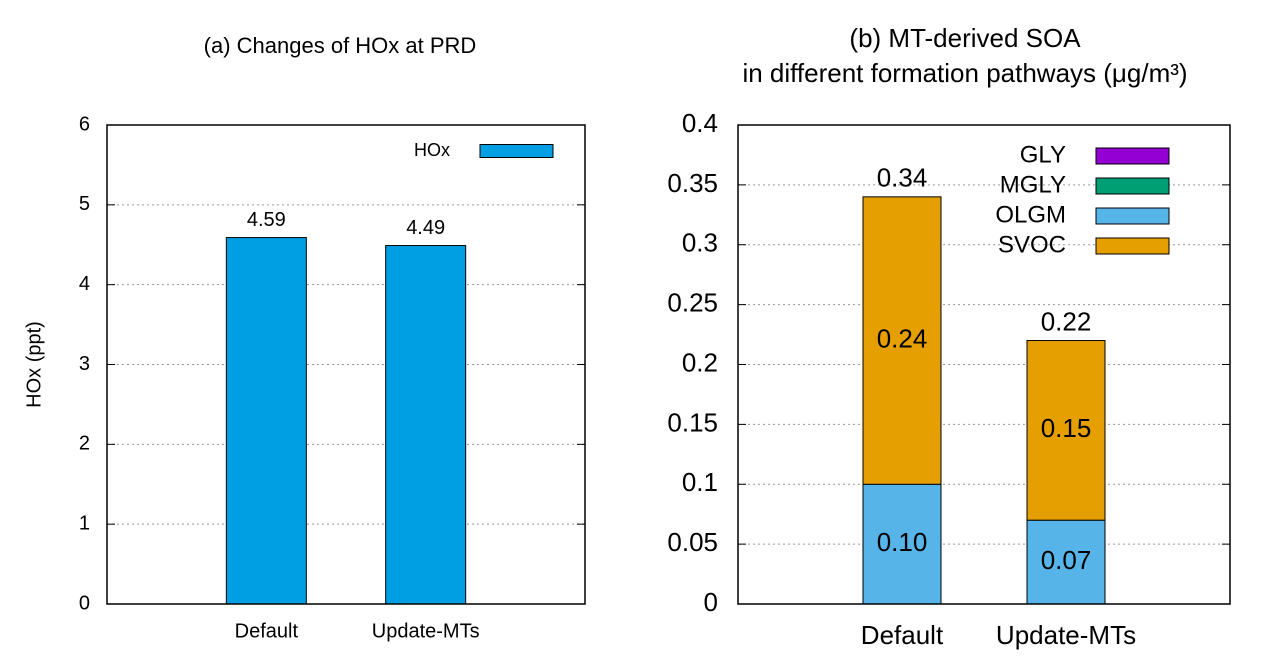 The image size is (1268, 667). Describe the element at coordinates (84, 523) in the screenshot. I see `y-tick-label: 1` at that location.